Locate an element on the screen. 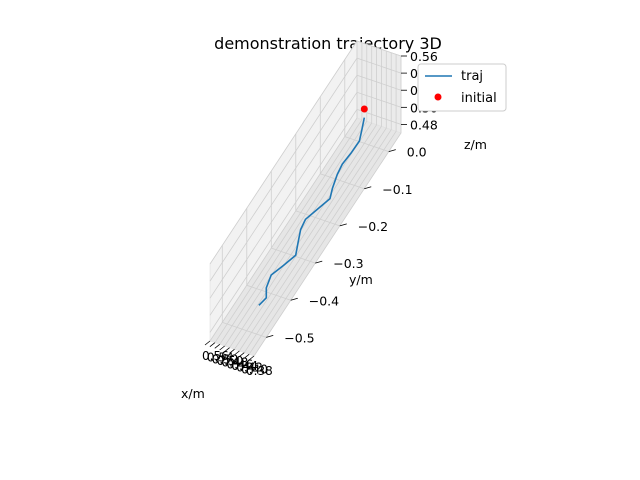 The image size is (640, 480). x-axis-label: x/m is located at coordinates (193, 393).